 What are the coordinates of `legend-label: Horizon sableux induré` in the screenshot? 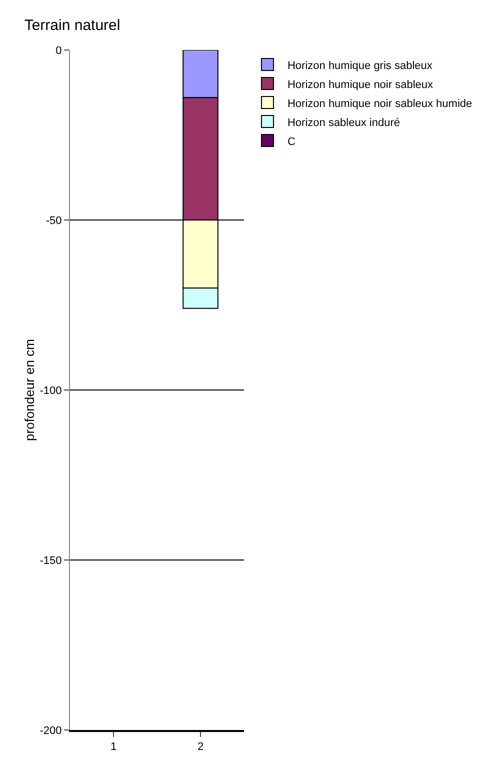 It's located at (343, 122).